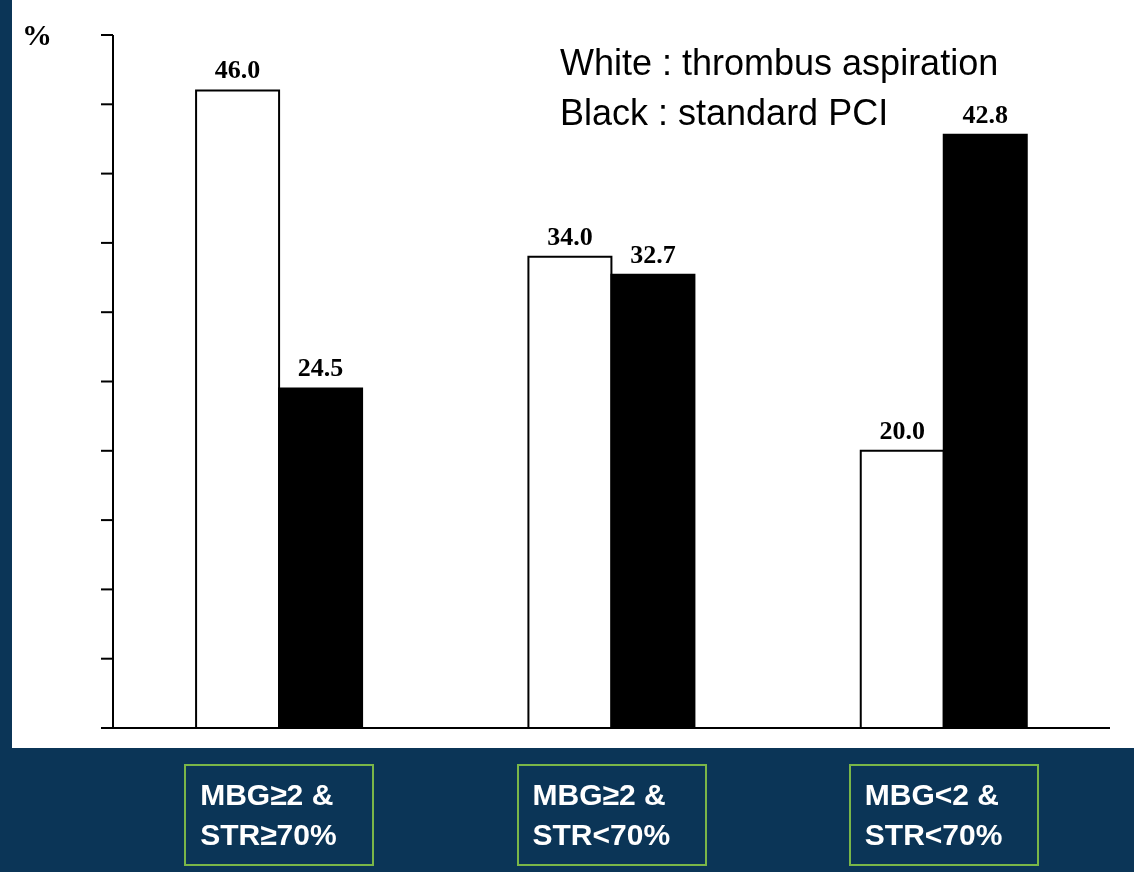  What do you see at coordinates (653, 254) in the screenshot?
I see `data-label: 32.7` at bounding box center [653, 254].